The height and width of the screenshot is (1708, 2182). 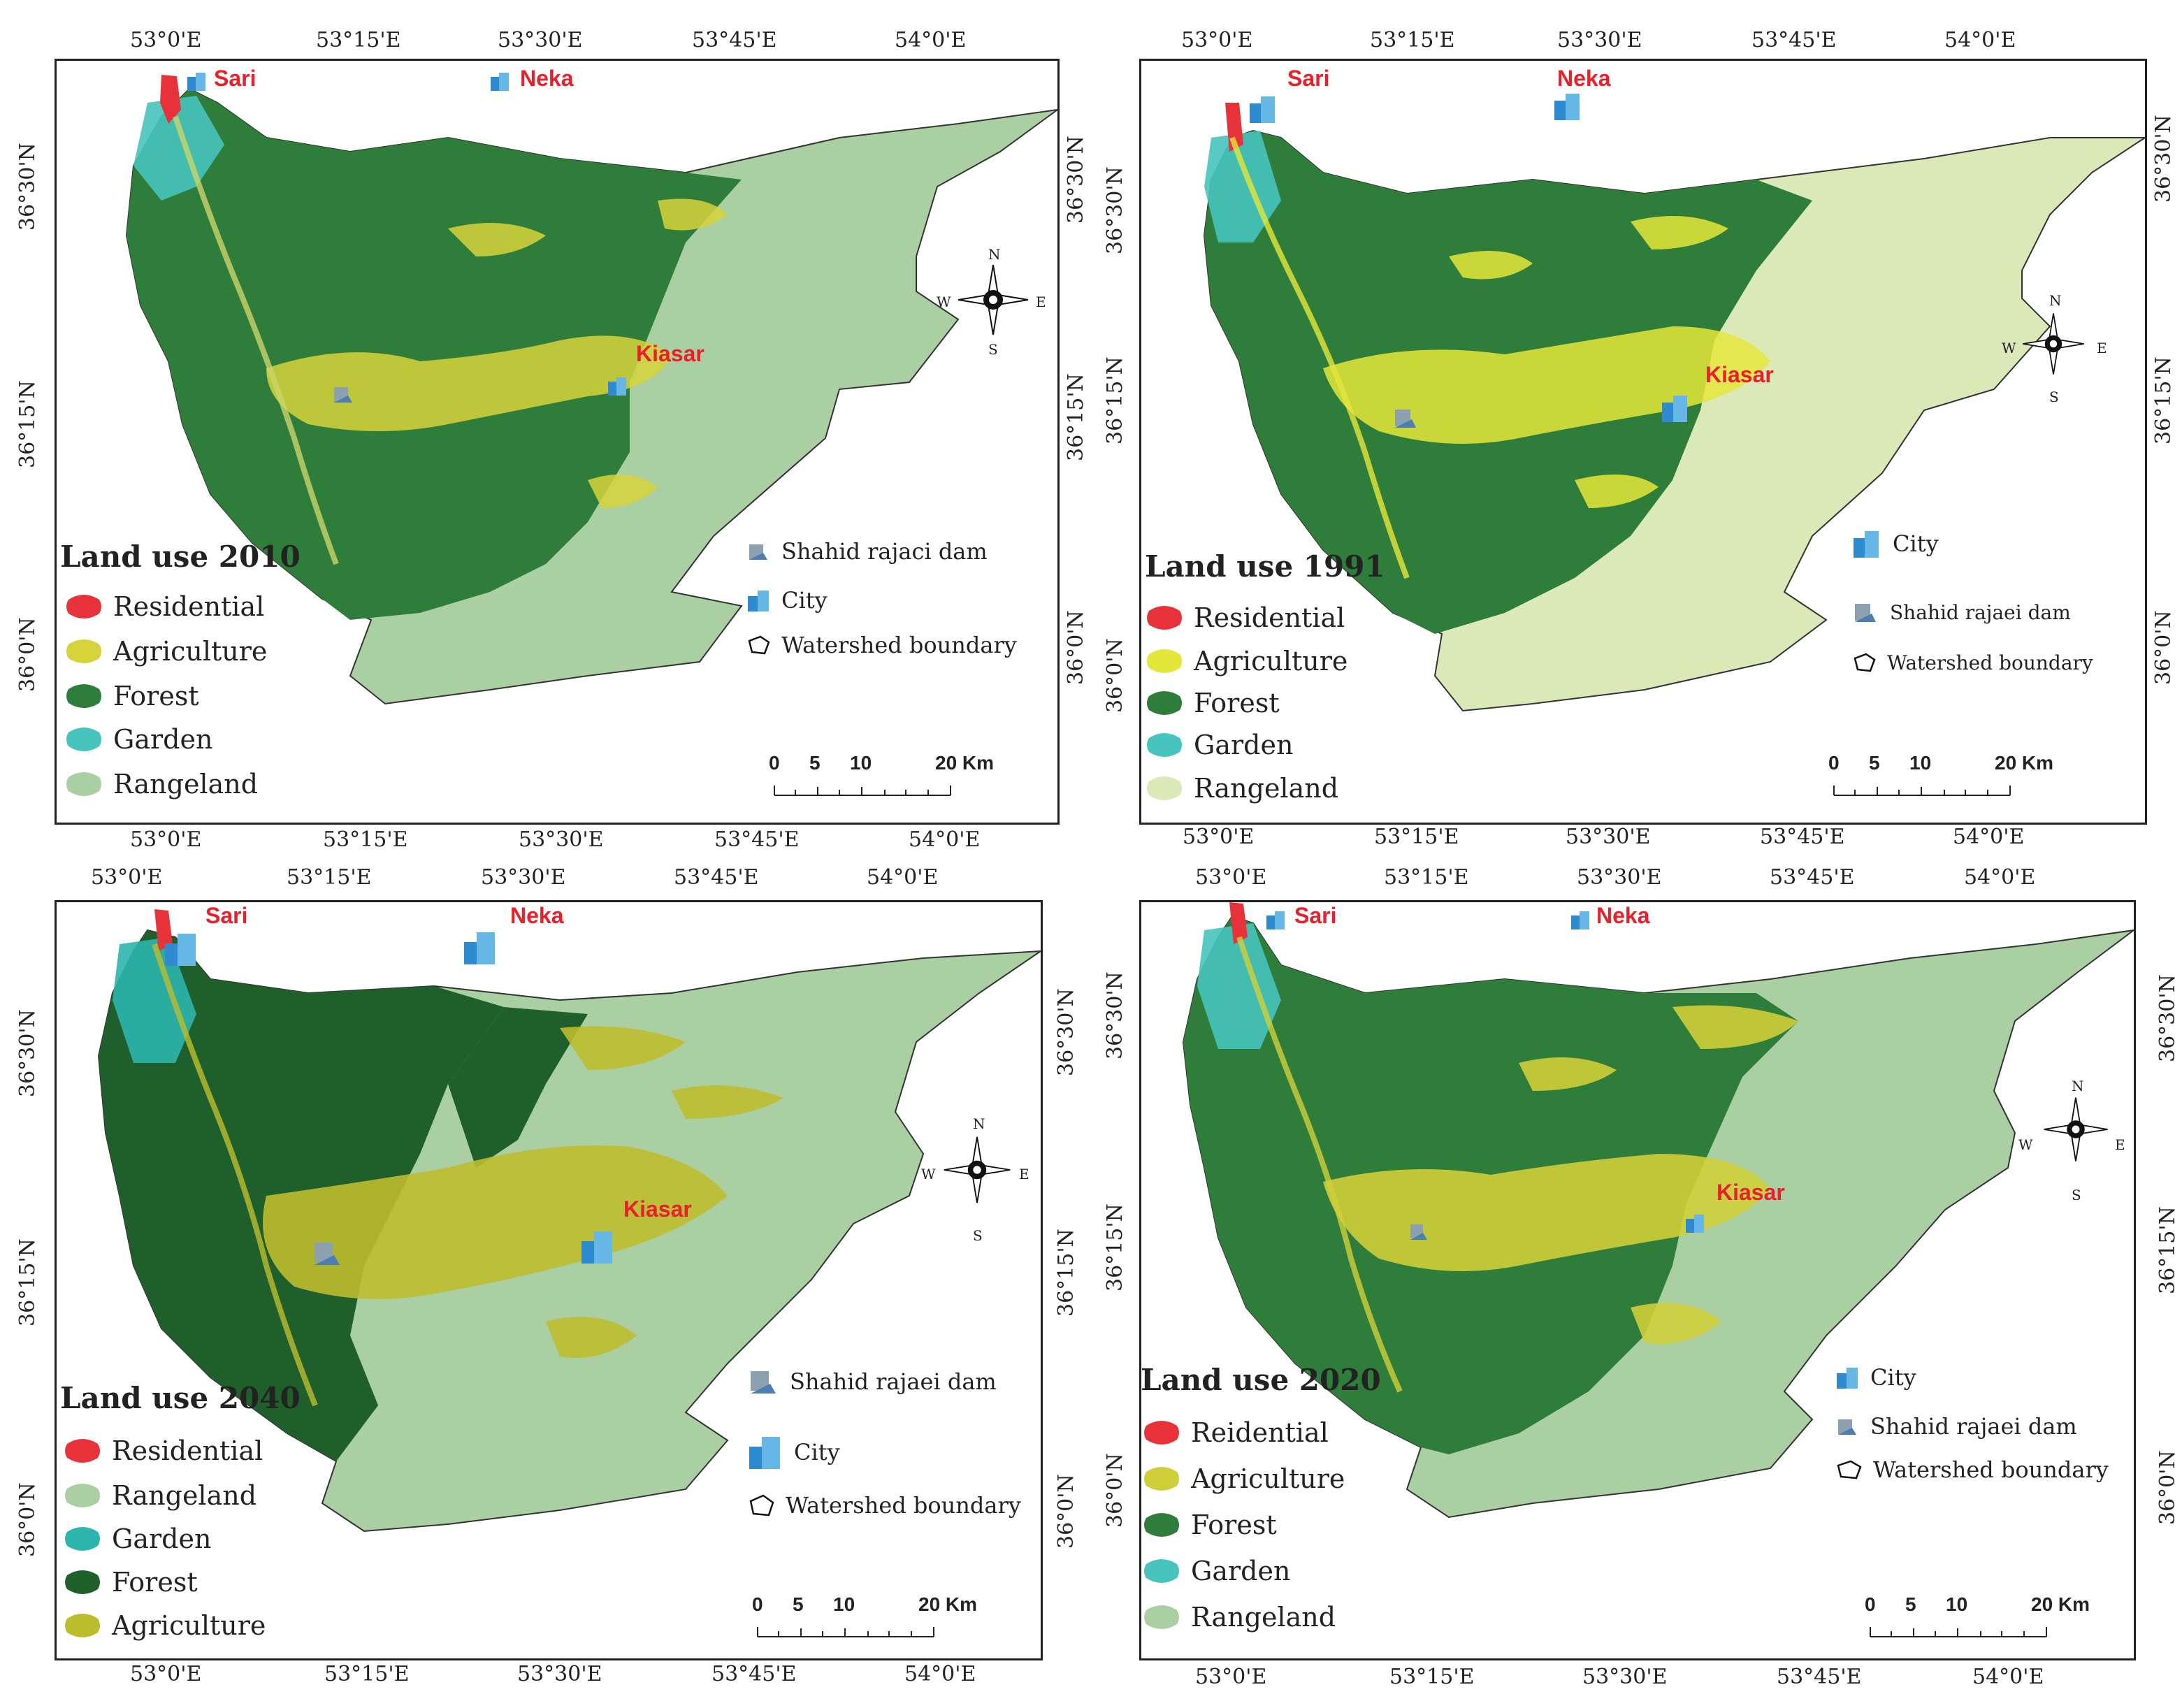 What do you see at coordinates (1210, 1525) in the screenshot?
I see `legend-item-forest: Forest` at bounding box center [1210, 1525].